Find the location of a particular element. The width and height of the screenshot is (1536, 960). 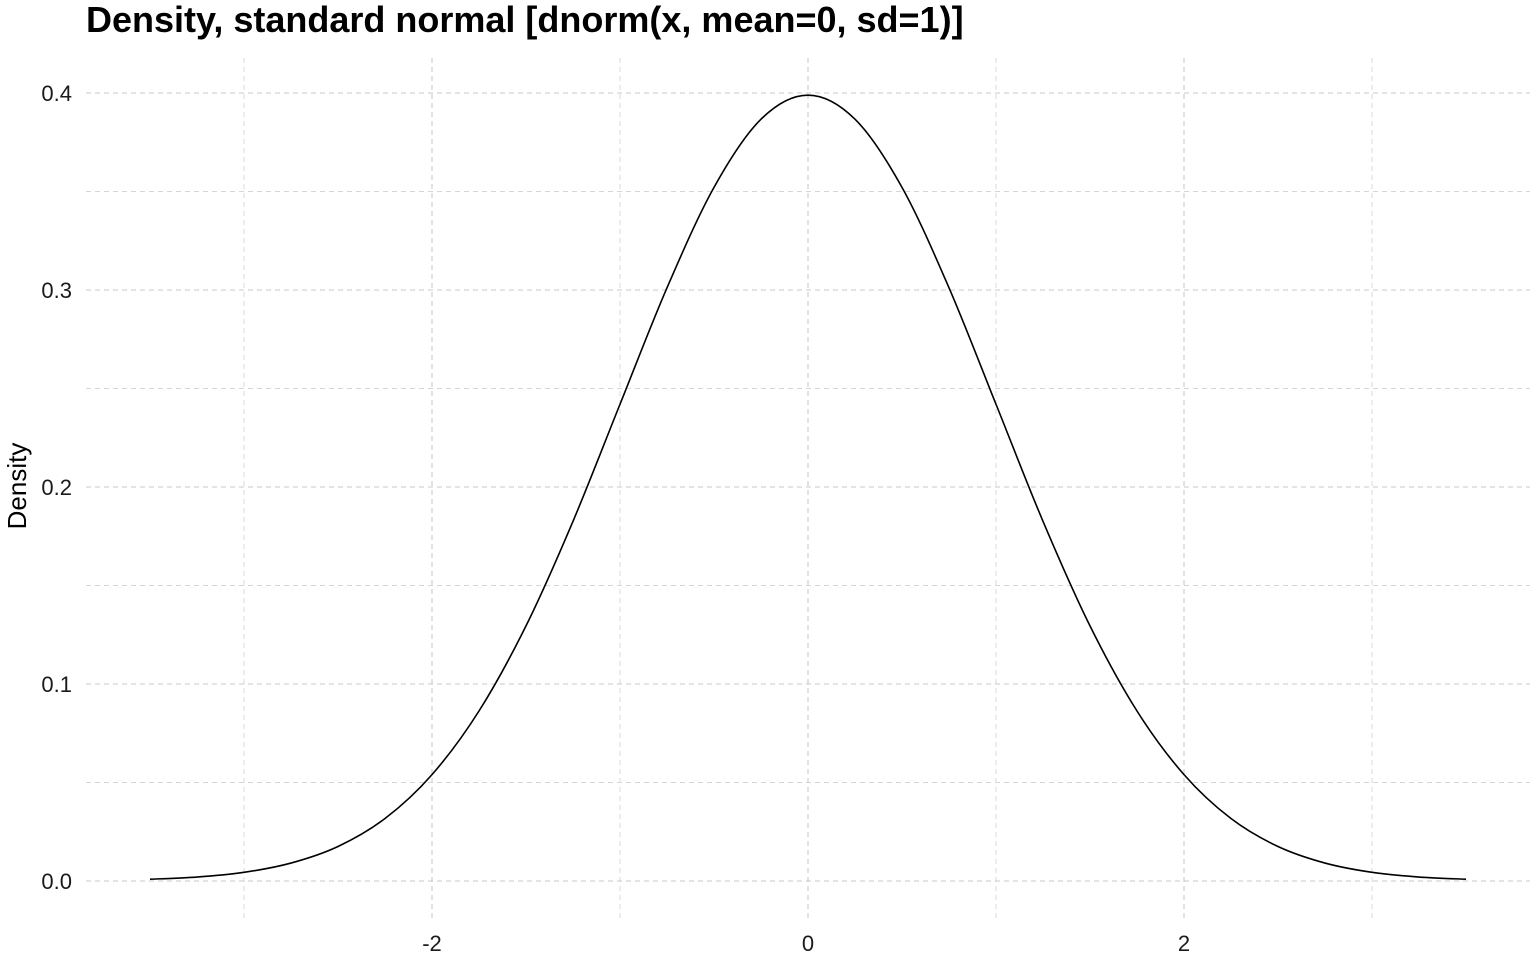

x-tick-label: 2 is located at coordinates (1184, 943).